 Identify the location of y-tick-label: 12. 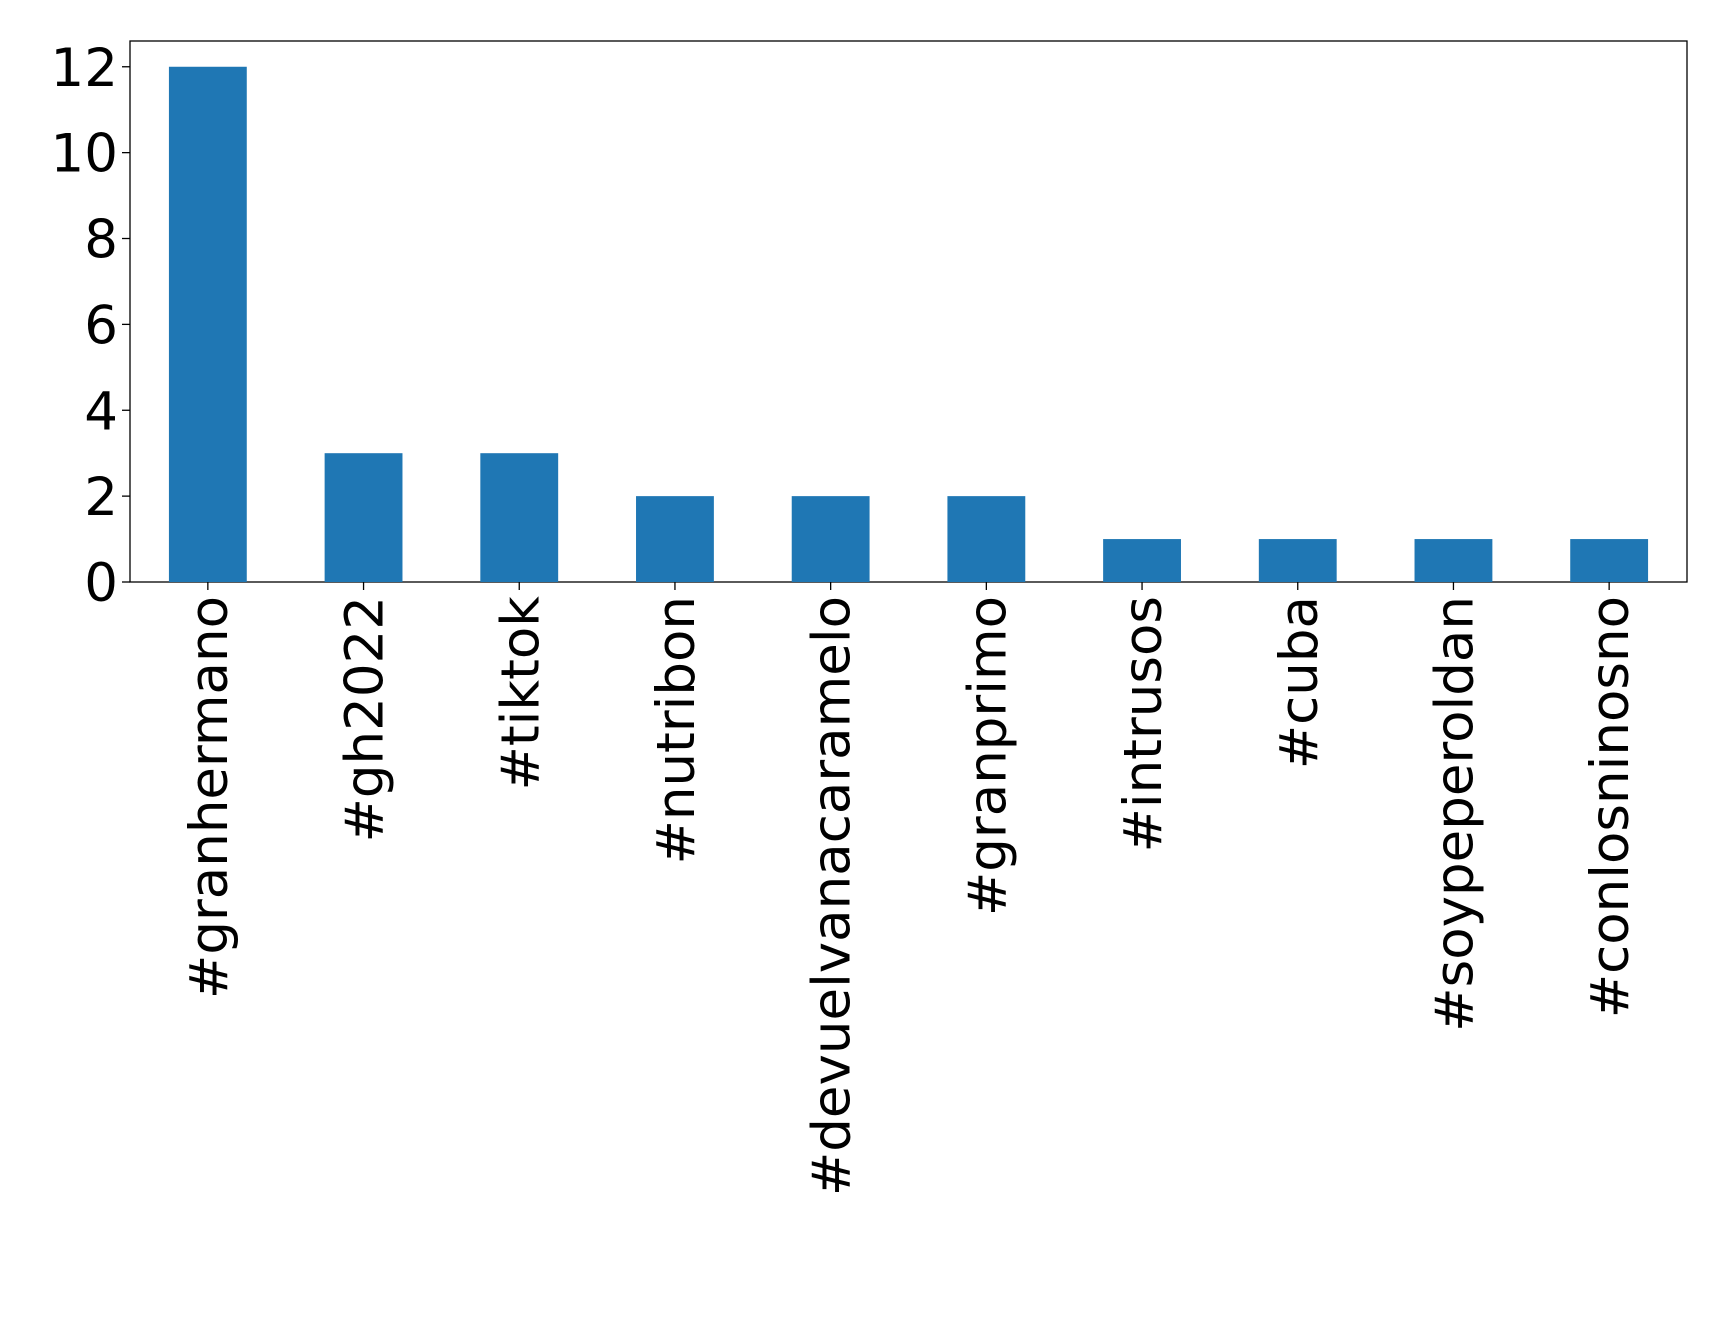
(84, 68).